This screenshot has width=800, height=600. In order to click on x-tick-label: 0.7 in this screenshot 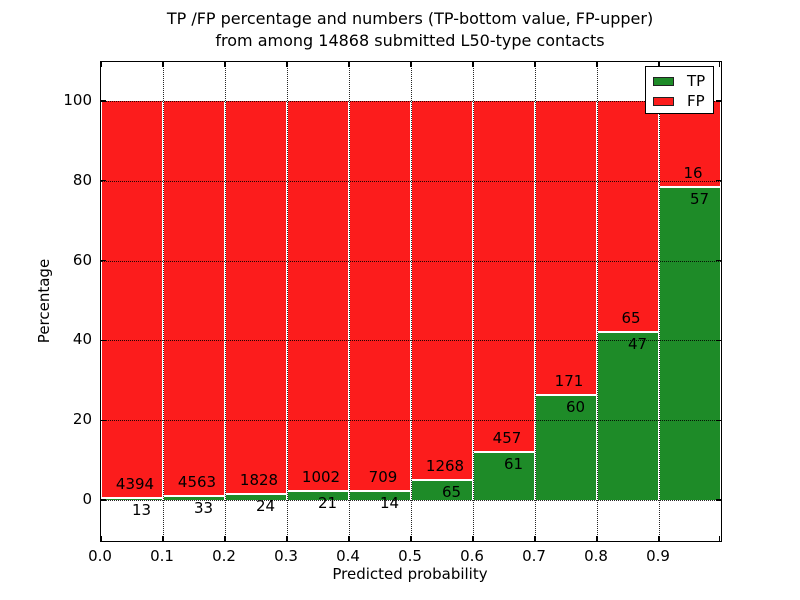, I will do `click(534, 556)`.